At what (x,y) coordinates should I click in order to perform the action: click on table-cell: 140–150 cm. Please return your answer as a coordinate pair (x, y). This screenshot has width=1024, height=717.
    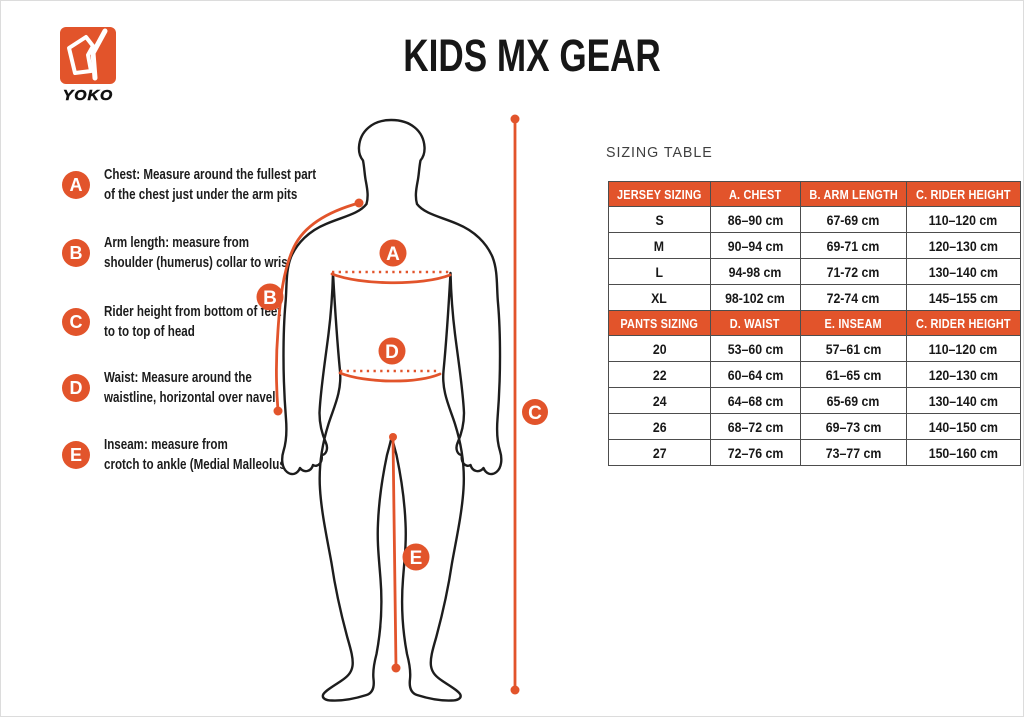
    Looking at the image, I should click on (963, 426).